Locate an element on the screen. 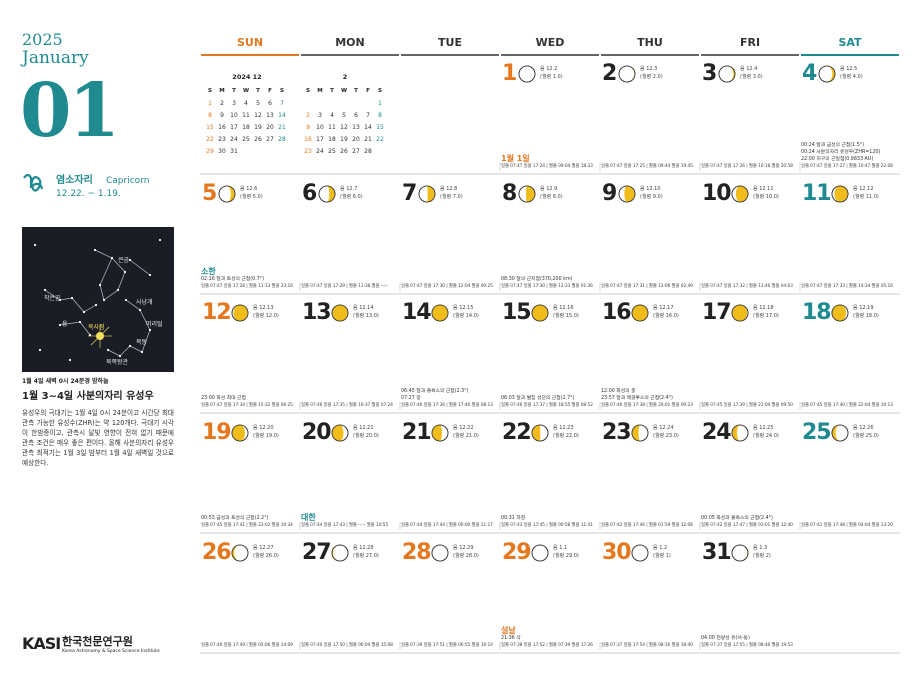  day-number: 3 is located at coordinates (709, 73).